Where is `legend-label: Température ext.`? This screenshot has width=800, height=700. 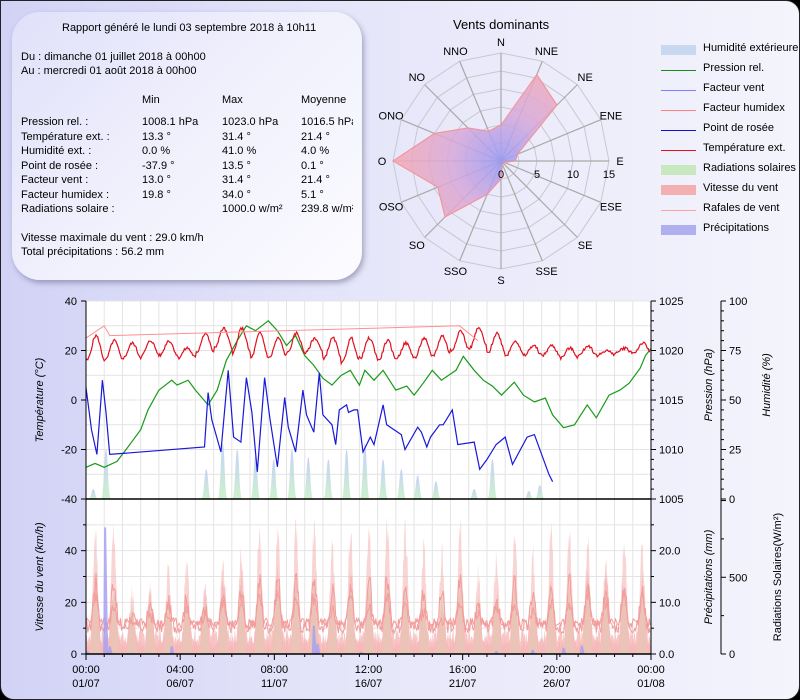 legend-label: Température ext. is located at coordinates (744, 148).